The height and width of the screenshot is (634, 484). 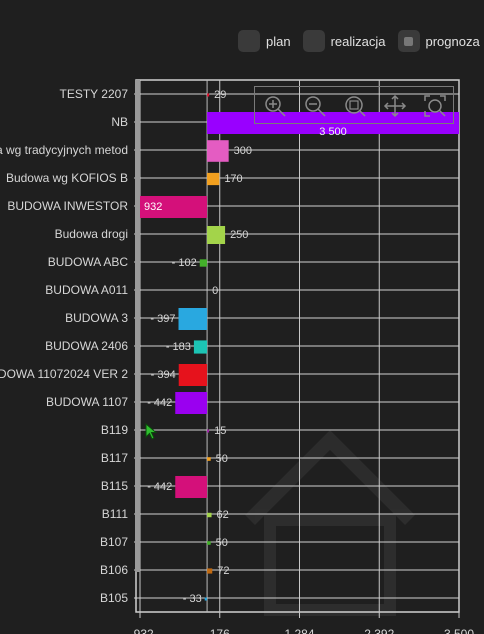 I want to click on bar-value-label: - 394, so click(x=163, y=375).